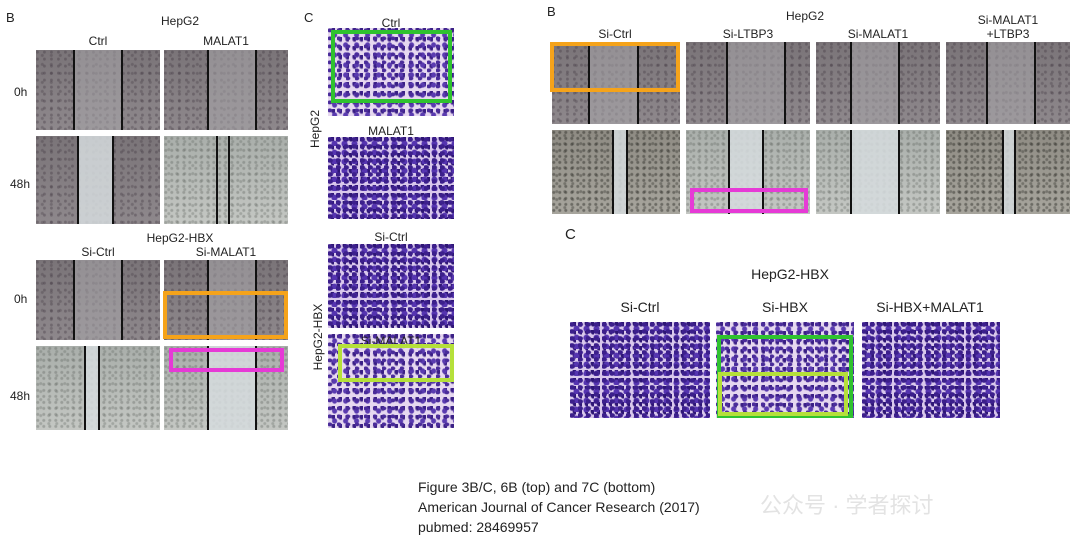  What do you see at coordinates (315, 129) in the screenshot?
I see `panel-3c-label-hepg2: HepG2` at bounding box center [315, 129].